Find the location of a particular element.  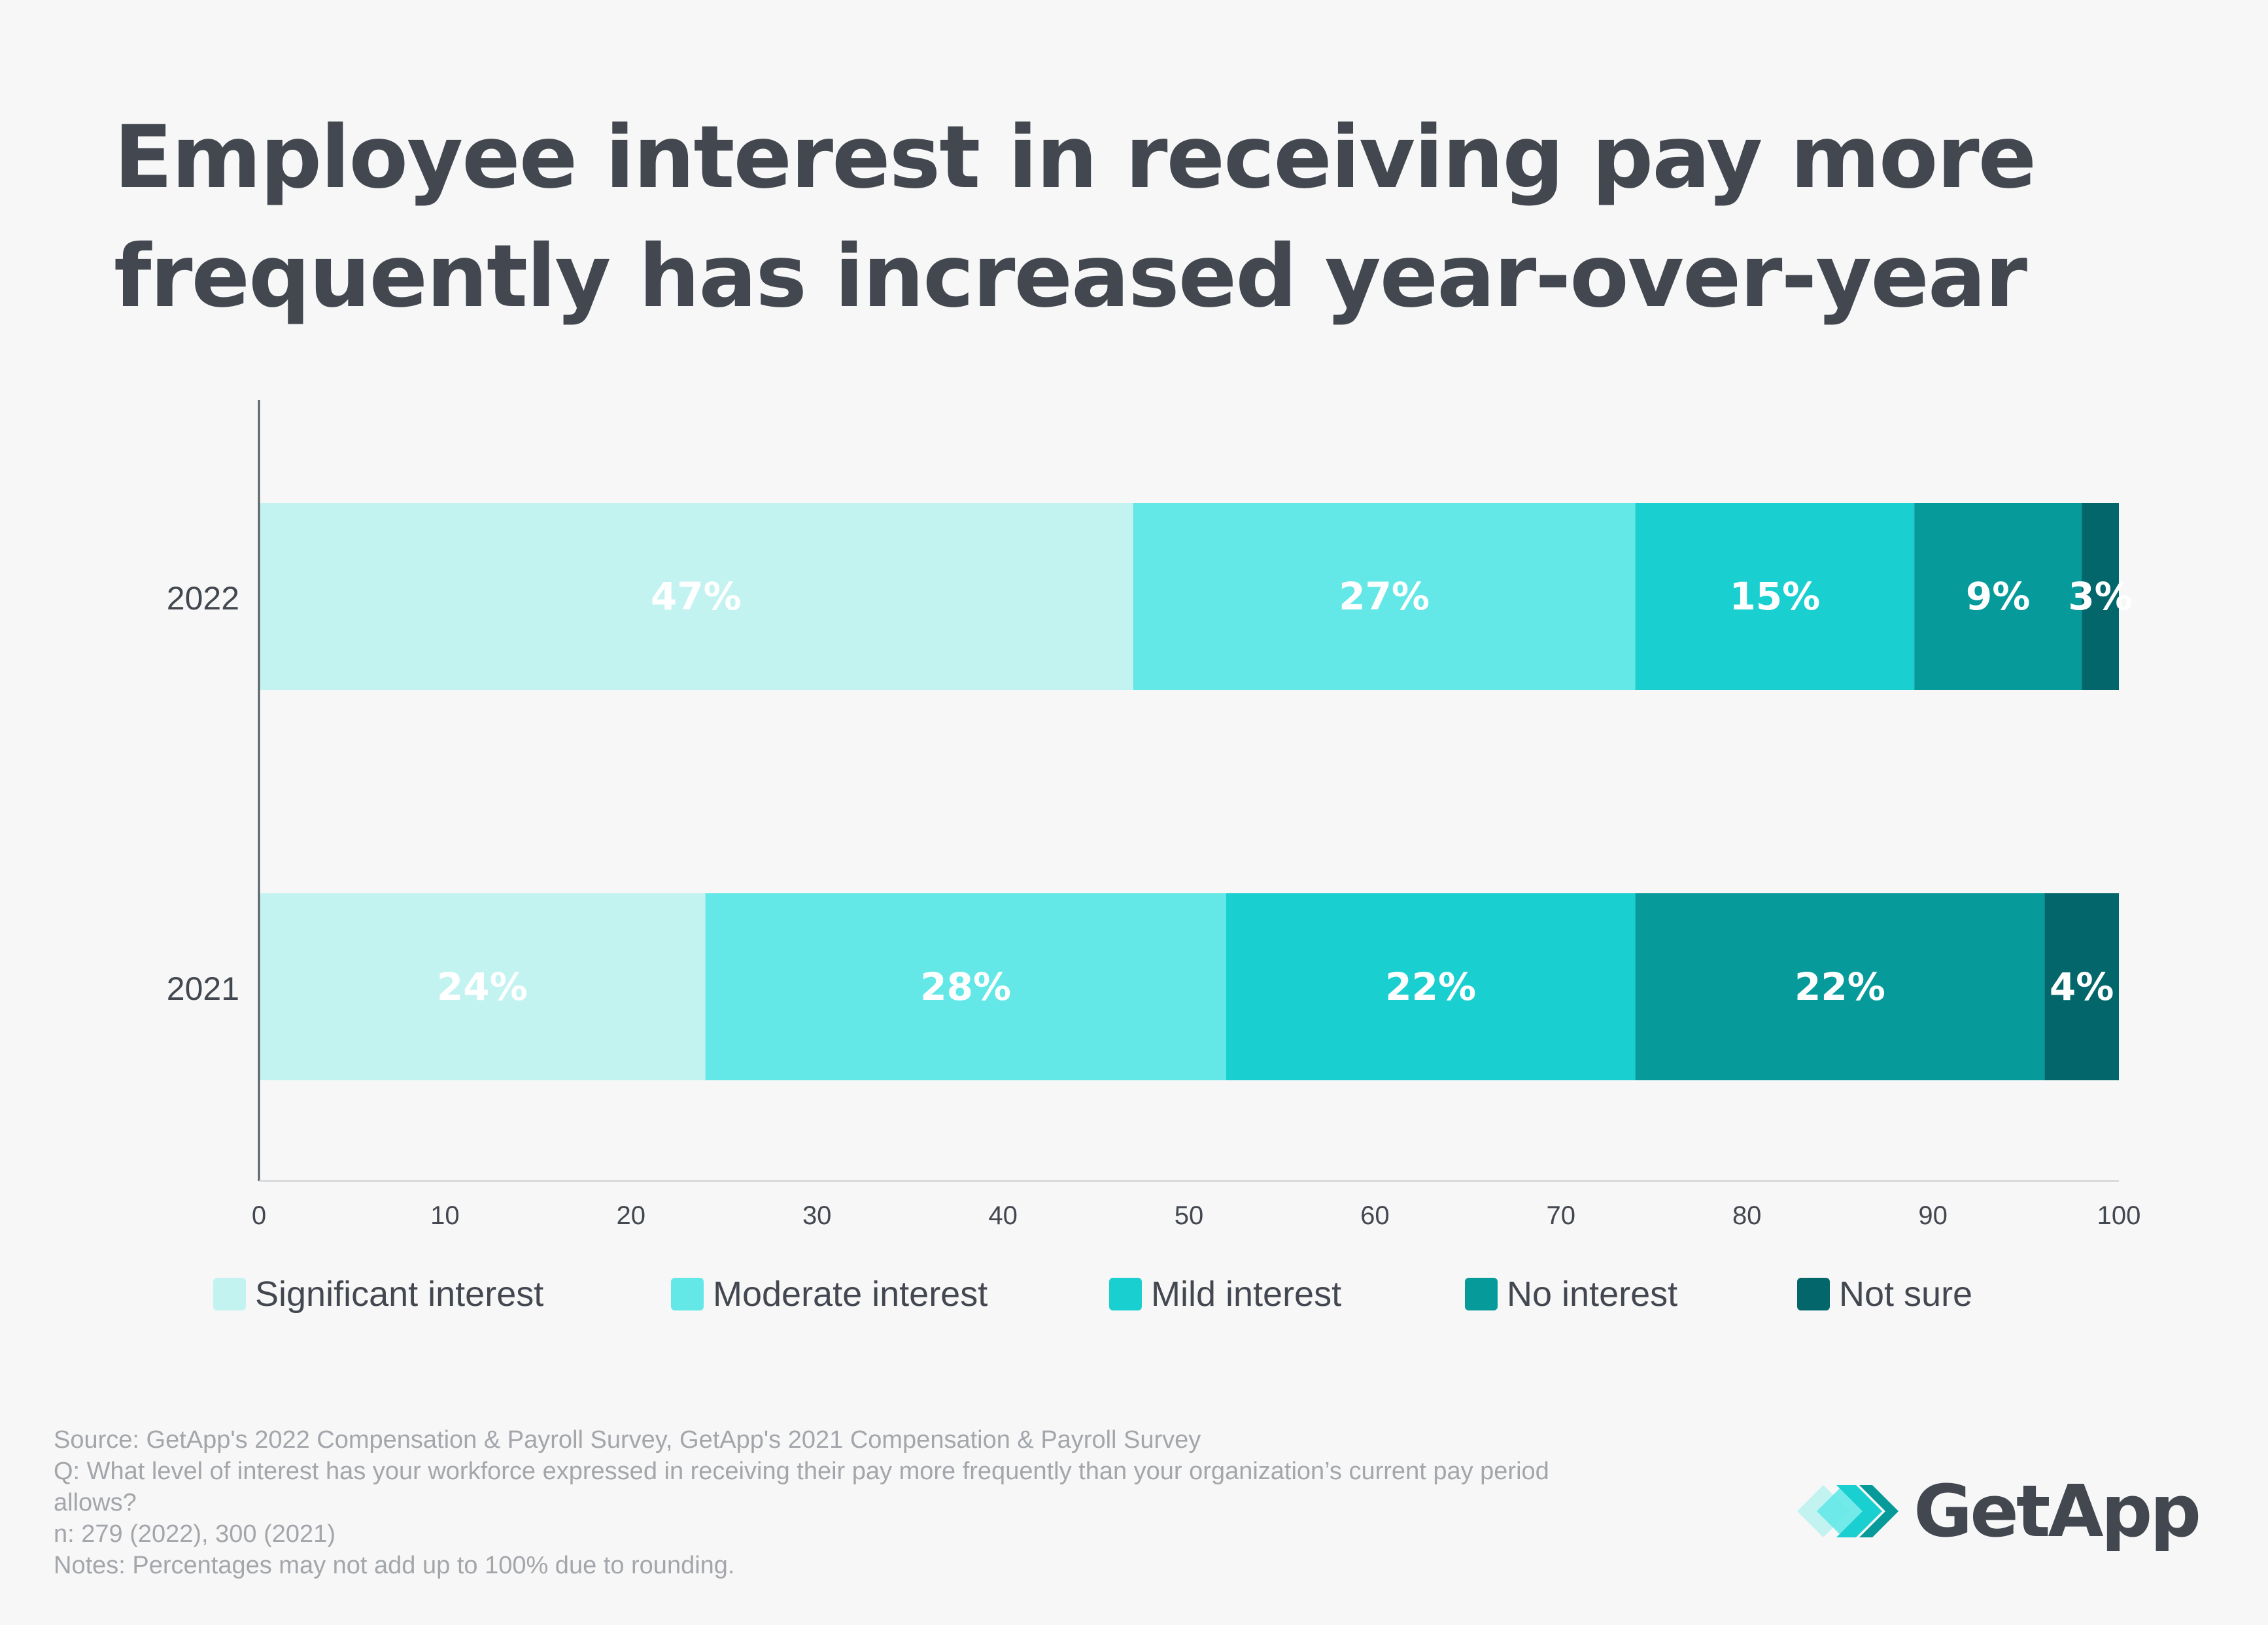

x-tick-label-10: 10 is located at coordinates (445, 1215).